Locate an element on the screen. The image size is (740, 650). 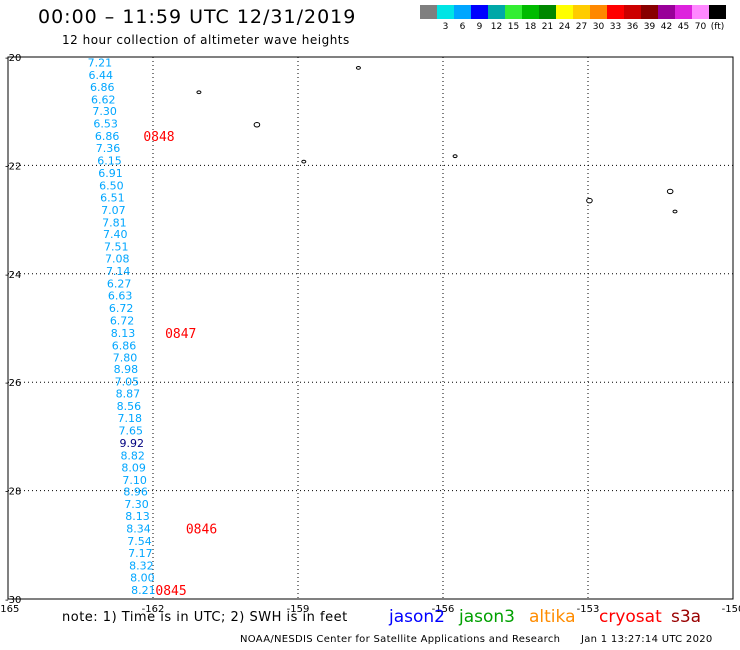
legend-item is located at coordinates (428, 18).